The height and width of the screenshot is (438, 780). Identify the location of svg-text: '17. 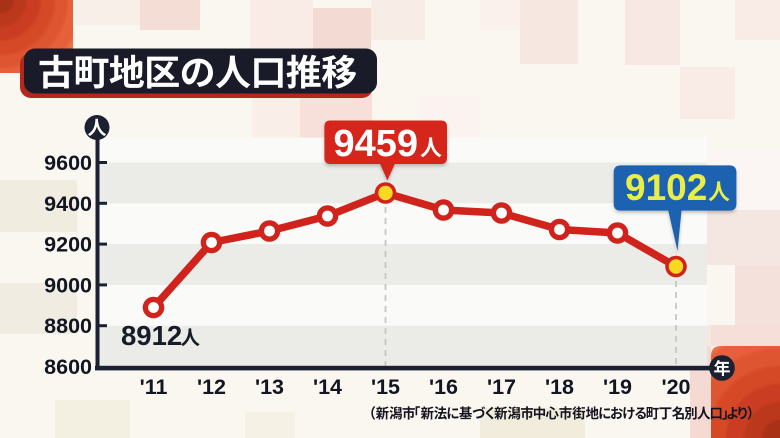
(501, 387).